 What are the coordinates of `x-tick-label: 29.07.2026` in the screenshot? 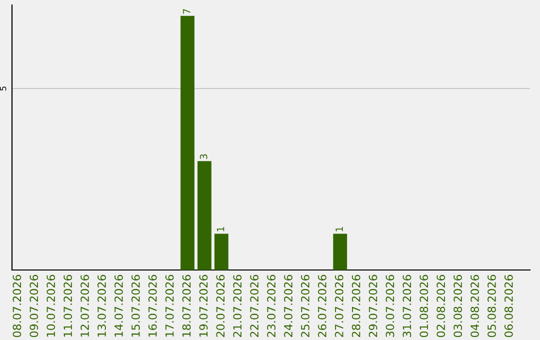 It's located at (373, 305).